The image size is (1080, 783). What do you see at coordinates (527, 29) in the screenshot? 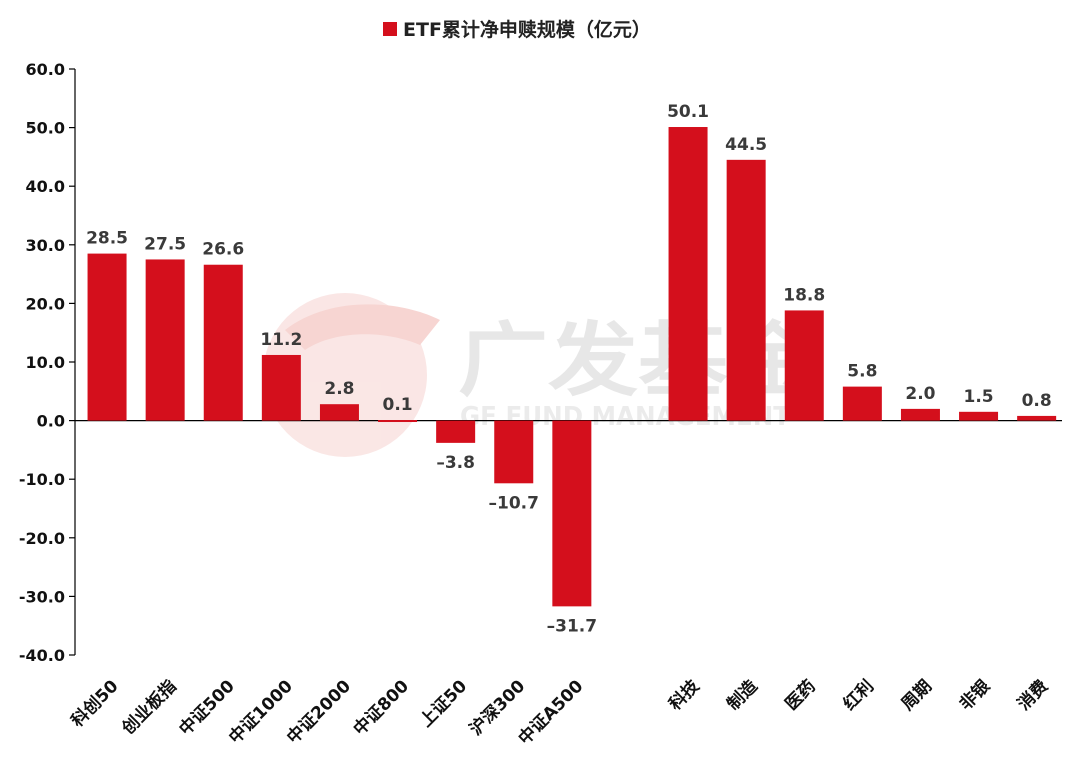
I see `legend-label: ETF累计净申赎规模（亿元）` at bounding box center [527, 29].